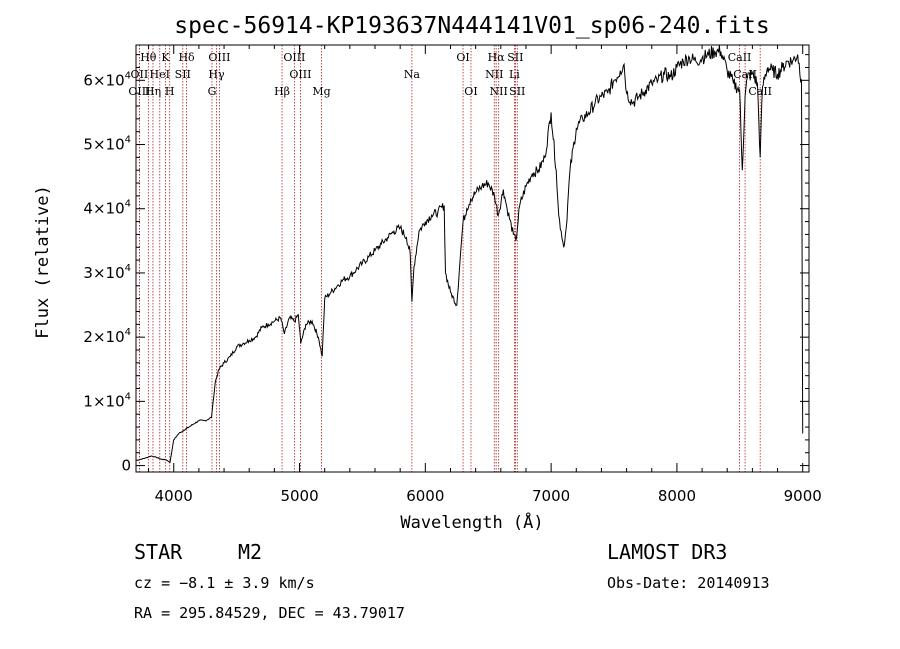 This screenshot has width=900, height=649. I want to click on object-subclass: M2, so click(250, 552).